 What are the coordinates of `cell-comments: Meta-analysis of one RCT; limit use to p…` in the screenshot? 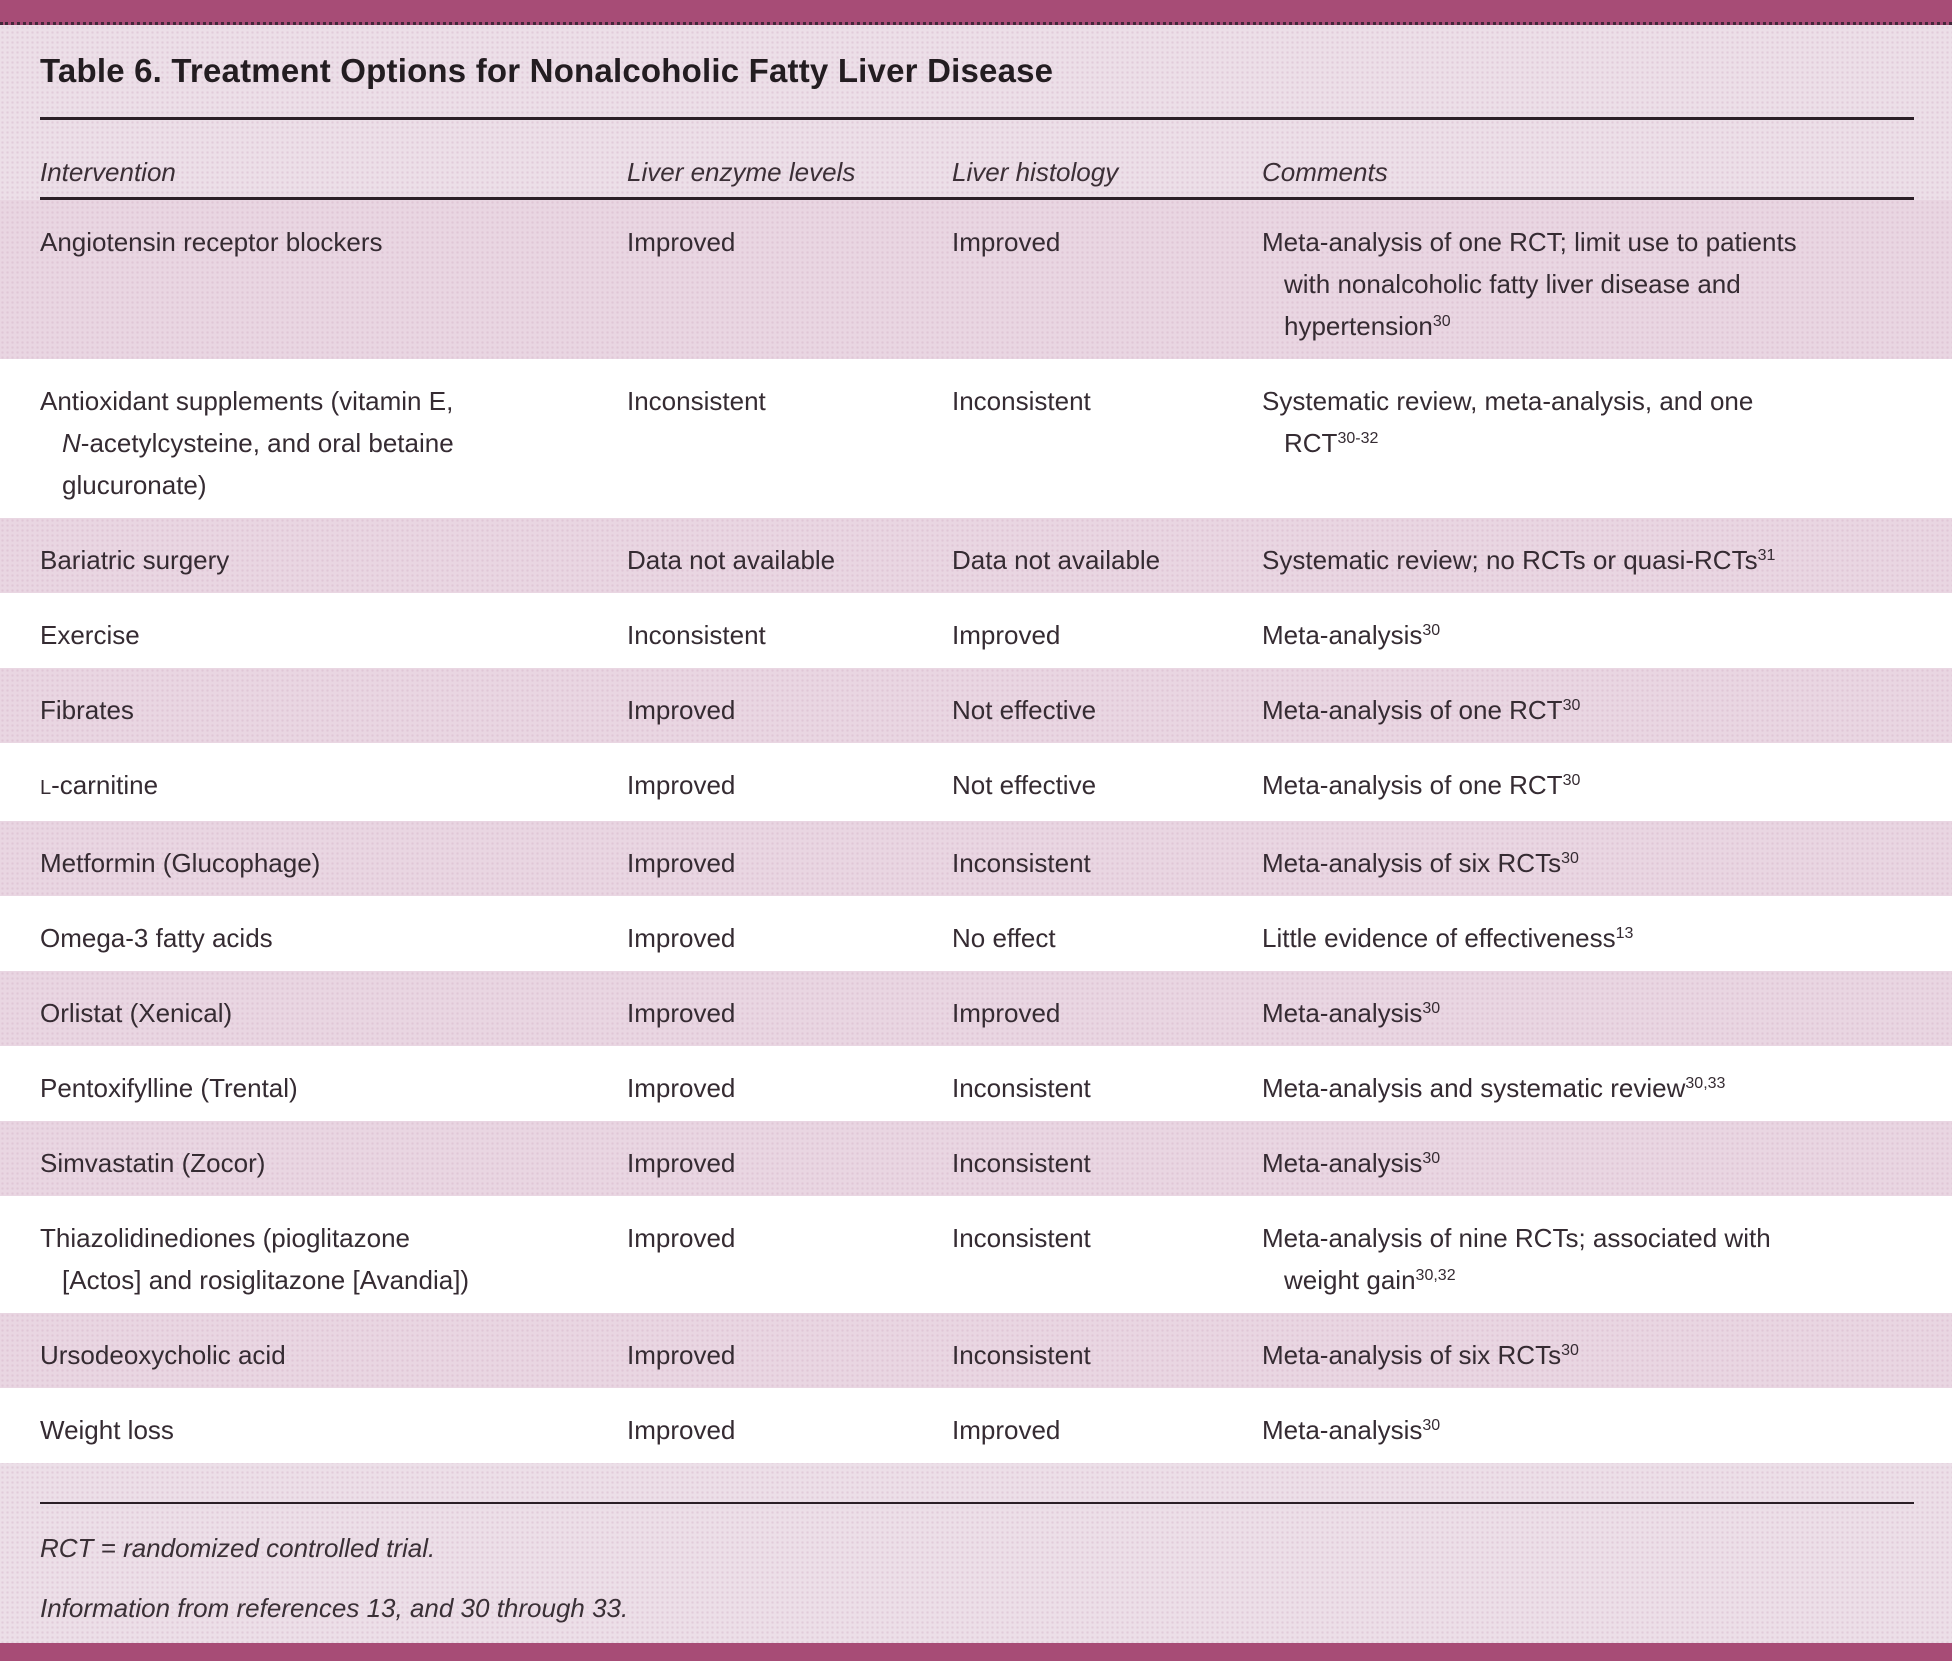 It's located at (1529, 284).